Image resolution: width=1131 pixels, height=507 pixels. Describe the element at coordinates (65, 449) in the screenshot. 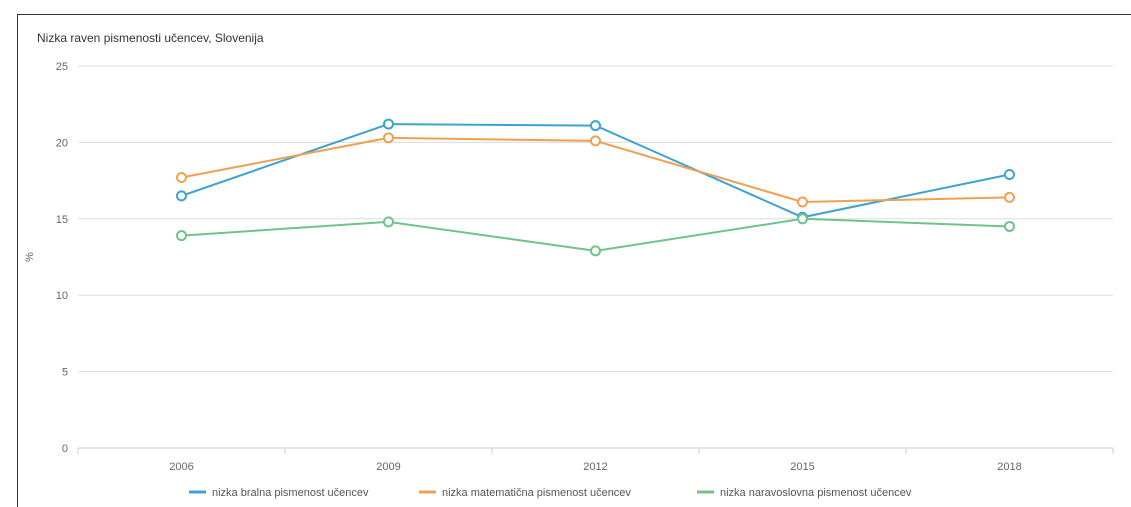

I see `y-tick-label: 0` at that location.